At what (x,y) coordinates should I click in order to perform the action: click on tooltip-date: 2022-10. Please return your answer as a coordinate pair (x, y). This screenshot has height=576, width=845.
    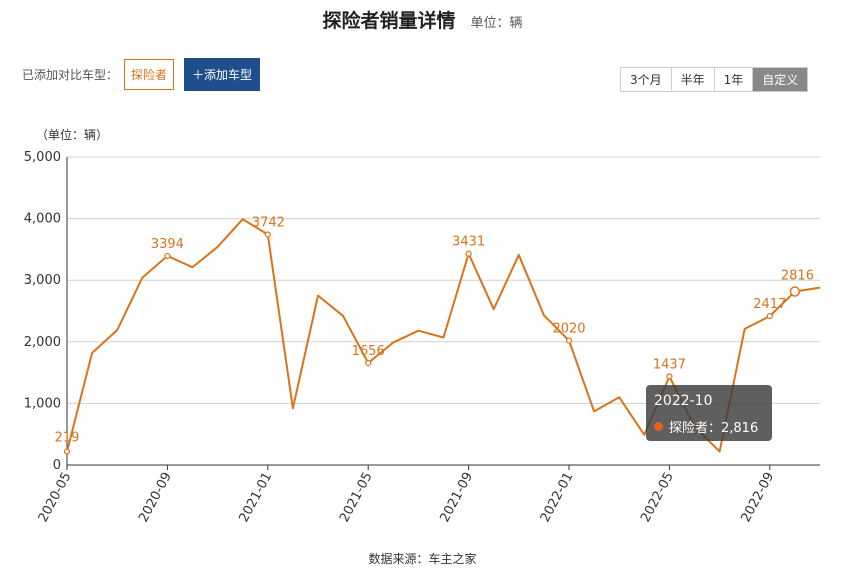
    Looking at the image, I should click on (683, 401).